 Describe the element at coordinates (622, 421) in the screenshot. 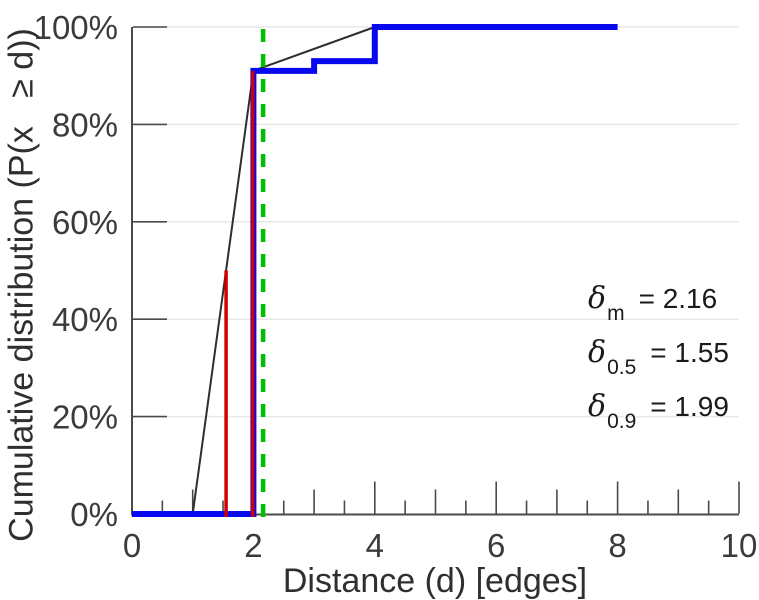

I see `delta-subscript: 0.9` at that location.